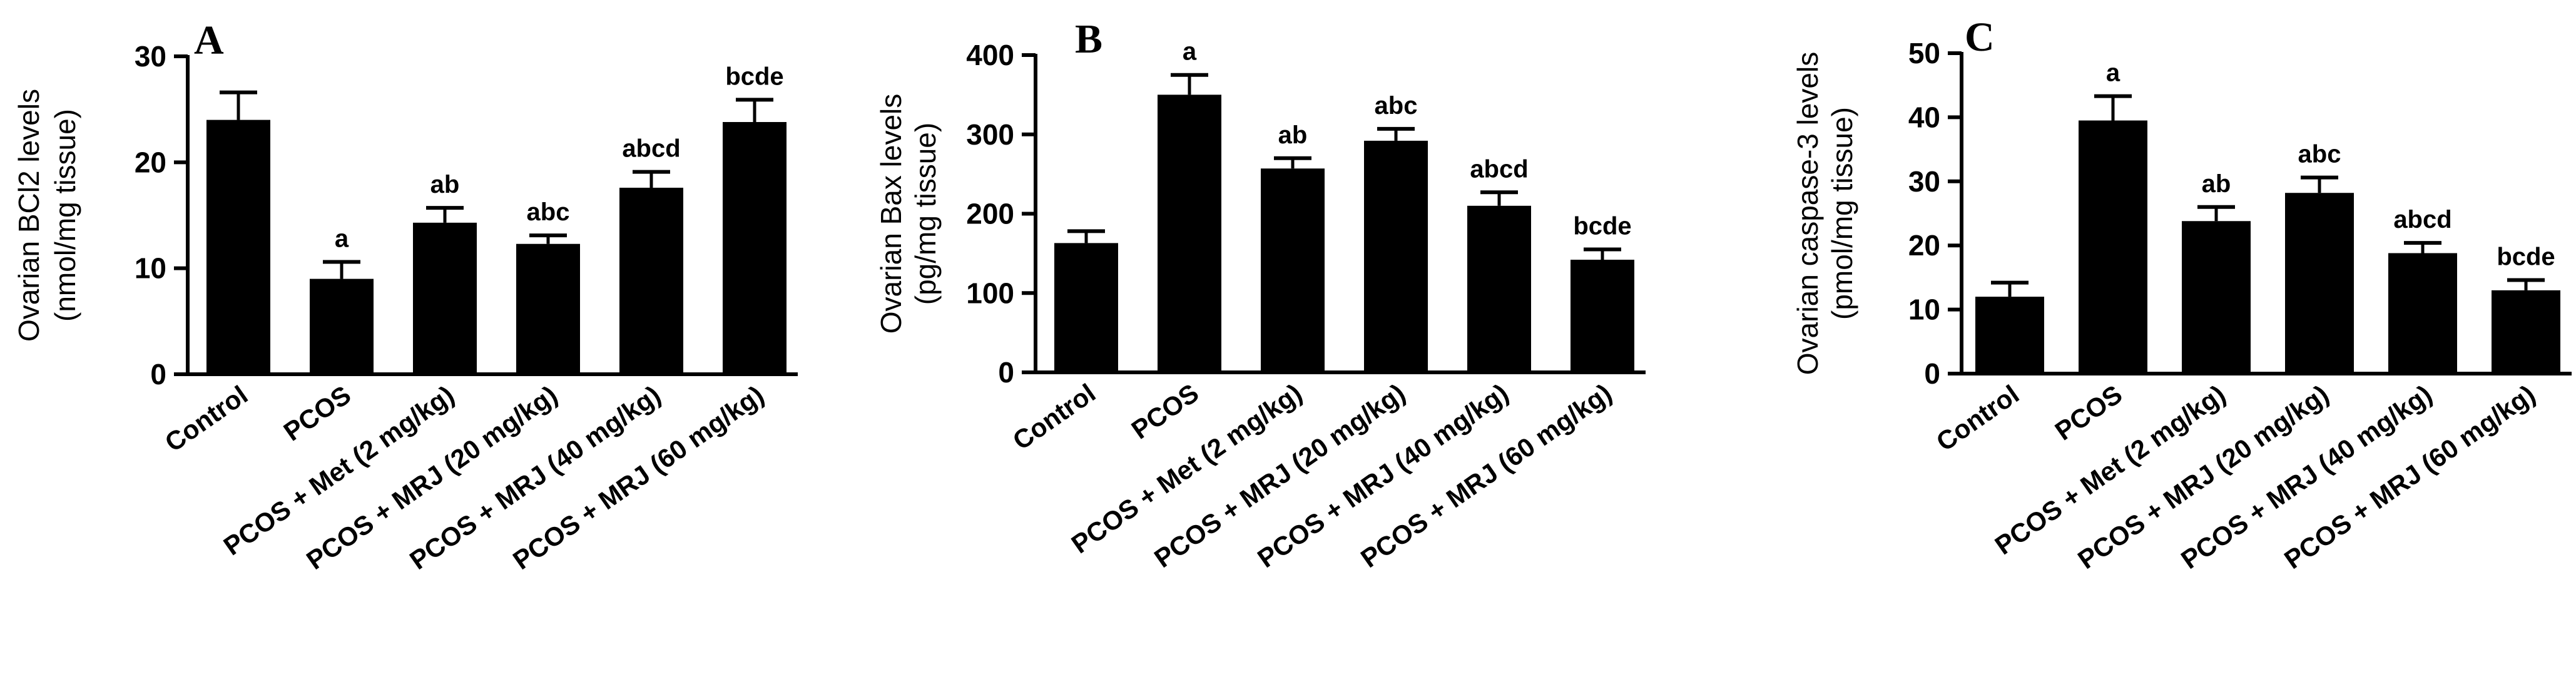 This screenshot has height=674, width=2576. Describe the element at coordinates (990, 293) in the screenshot. I see `y-tick-label: 100` at that location.